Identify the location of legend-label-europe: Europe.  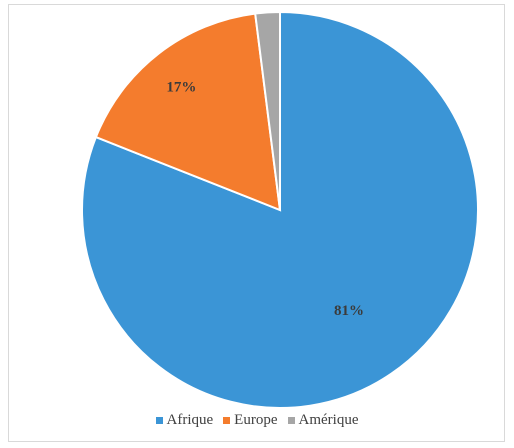
(256, 420).